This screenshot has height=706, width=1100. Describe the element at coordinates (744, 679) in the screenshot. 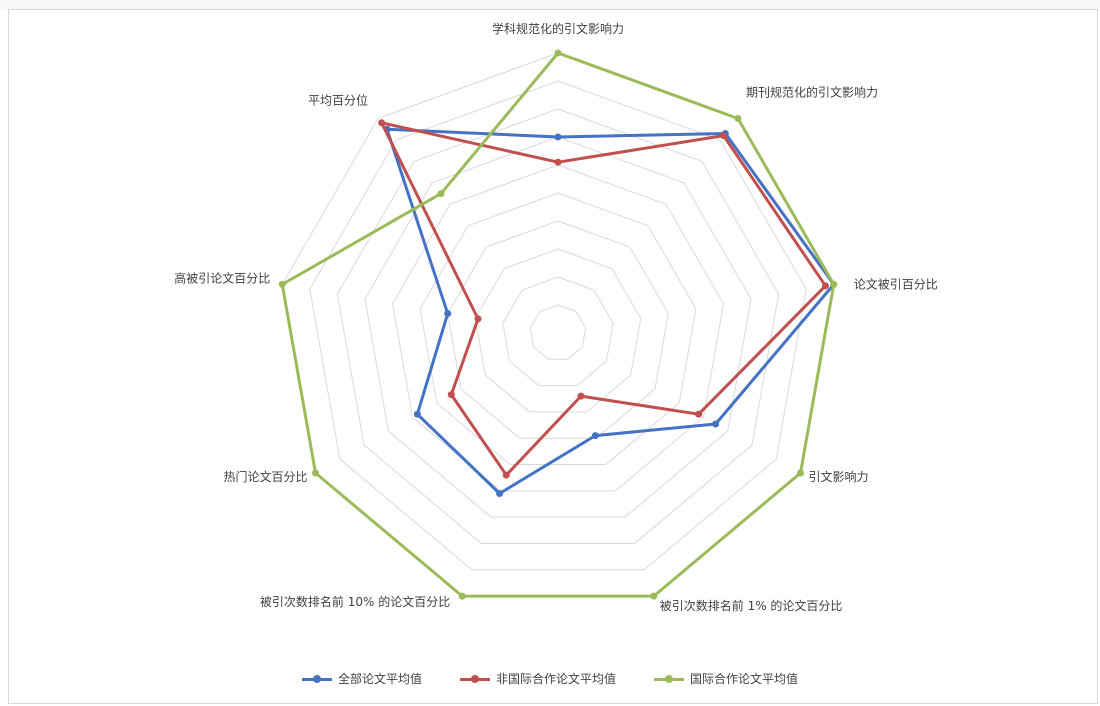

I see `legend-label: 国际合作论文平均值` at that location.